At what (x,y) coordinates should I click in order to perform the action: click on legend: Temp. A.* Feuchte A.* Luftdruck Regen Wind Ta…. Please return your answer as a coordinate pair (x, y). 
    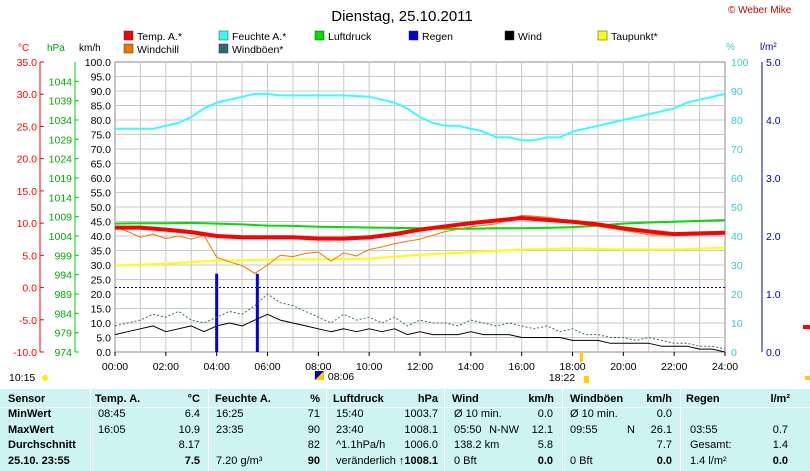
    Looking at the image, I should click on (390, 43).